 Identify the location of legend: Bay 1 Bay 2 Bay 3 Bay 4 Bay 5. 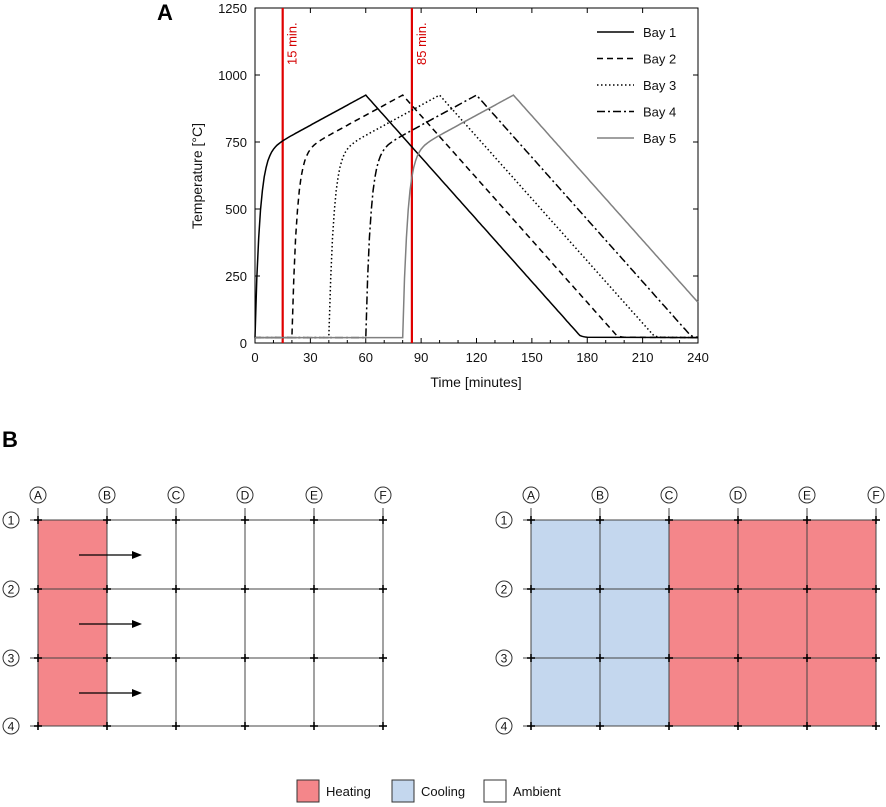
(636, 85).